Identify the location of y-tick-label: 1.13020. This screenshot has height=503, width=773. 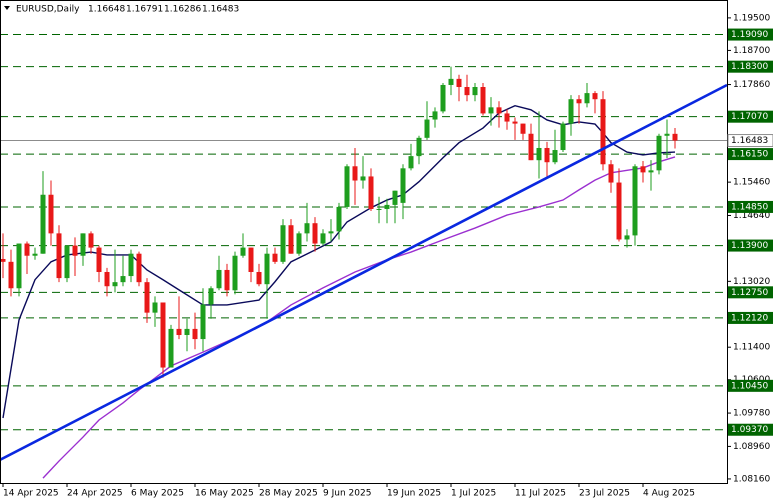
(751, 282).